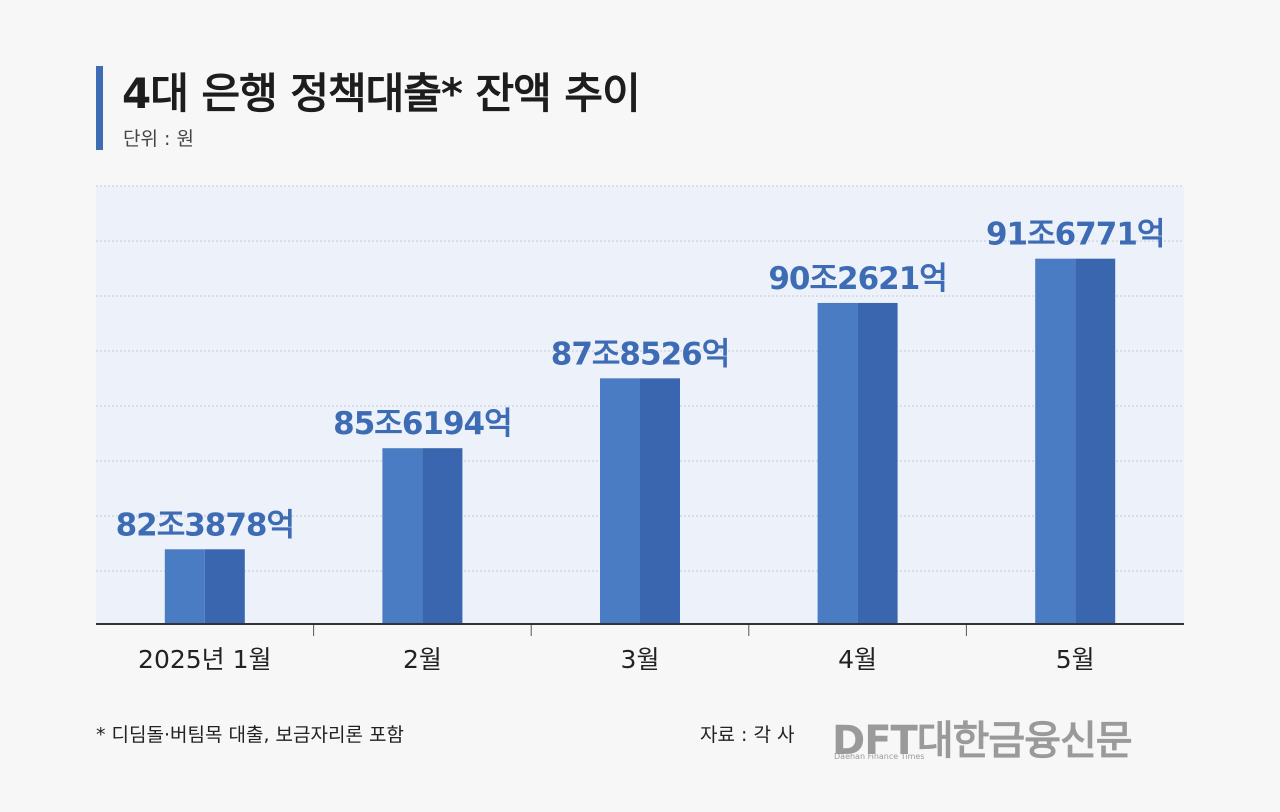 The height and width of the screenshot is (812, 1280). I want to click on publisher-logo: DFT대한금융신문 Daehan Finance Times, so click(1012, 736).